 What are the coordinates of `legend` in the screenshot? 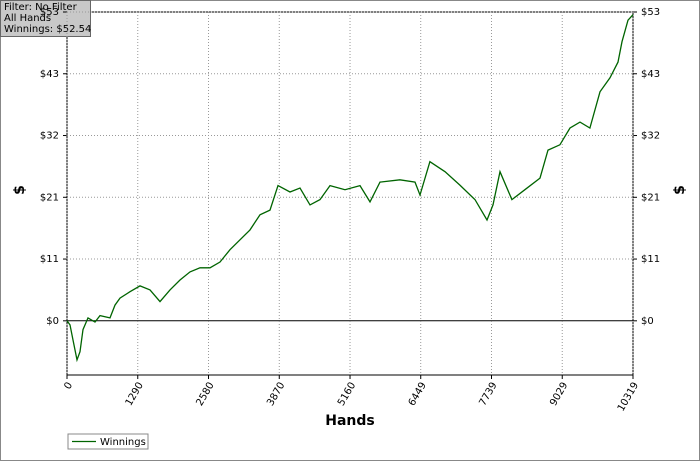 It's located at (108, 441).